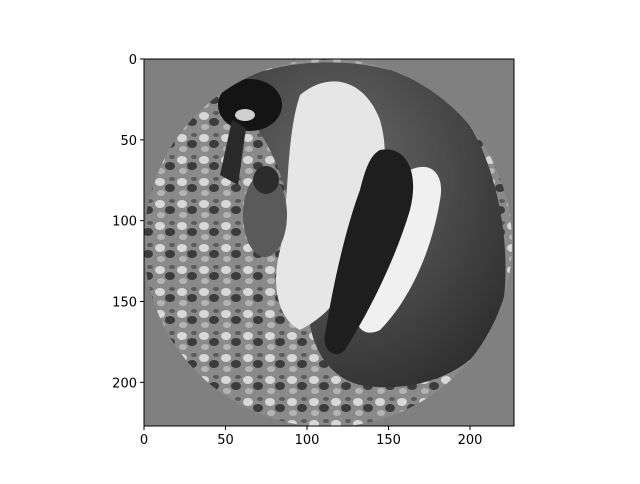 The height and width of the screenshot is (484, 640). What do you see at coordinates (245, 115) in the screenshot?
I see `penguin-eye-patch` at bounding box center [245, 115].